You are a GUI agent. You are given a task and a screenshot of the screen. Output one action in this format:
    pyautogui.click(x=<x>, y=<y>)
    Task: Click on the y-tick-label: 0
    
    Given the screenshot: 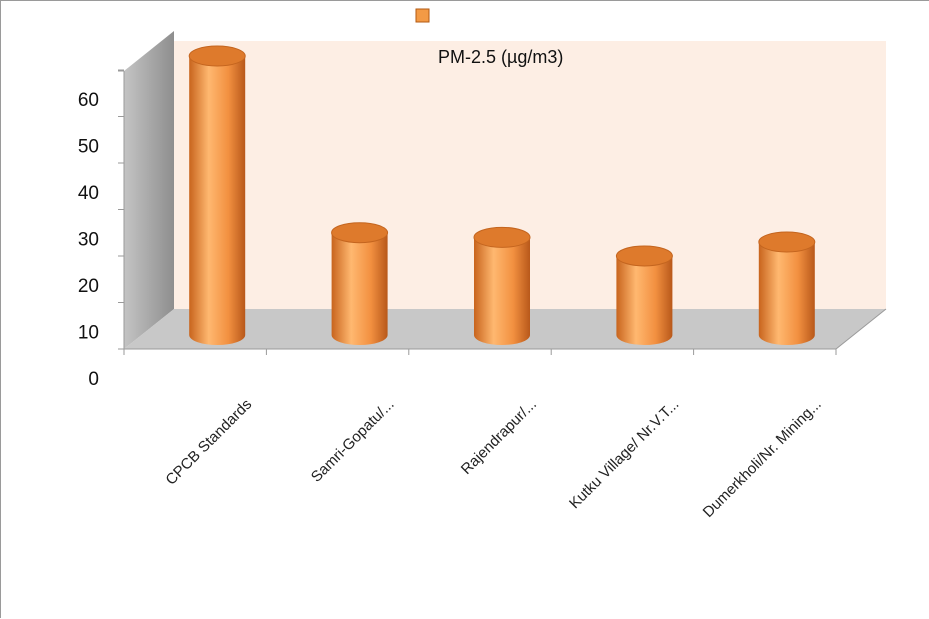 What is the action you would take?
    pyautogui.click(x=93, y=379)
    